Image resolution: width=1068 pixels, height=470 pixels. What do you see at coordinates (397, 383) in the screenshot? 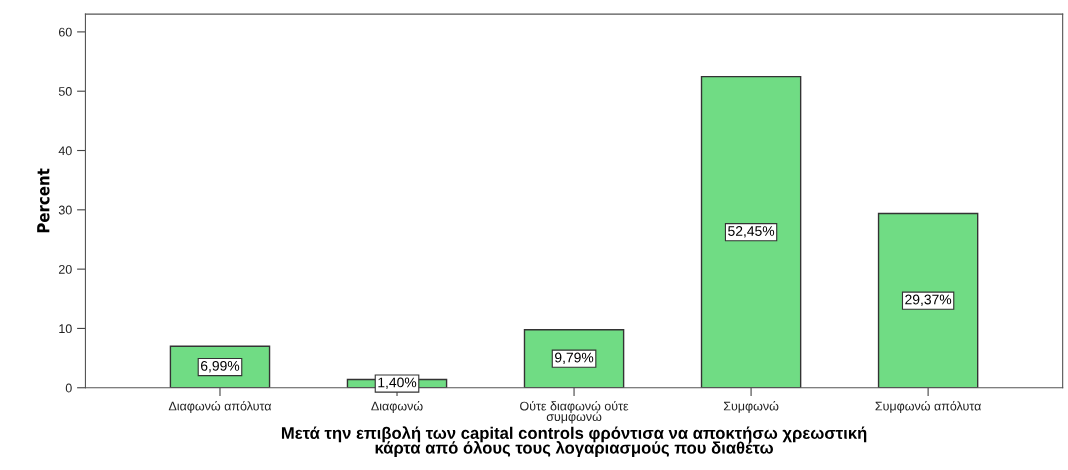
I see `data-label: 1,40%` at bounding box center [397, 383].